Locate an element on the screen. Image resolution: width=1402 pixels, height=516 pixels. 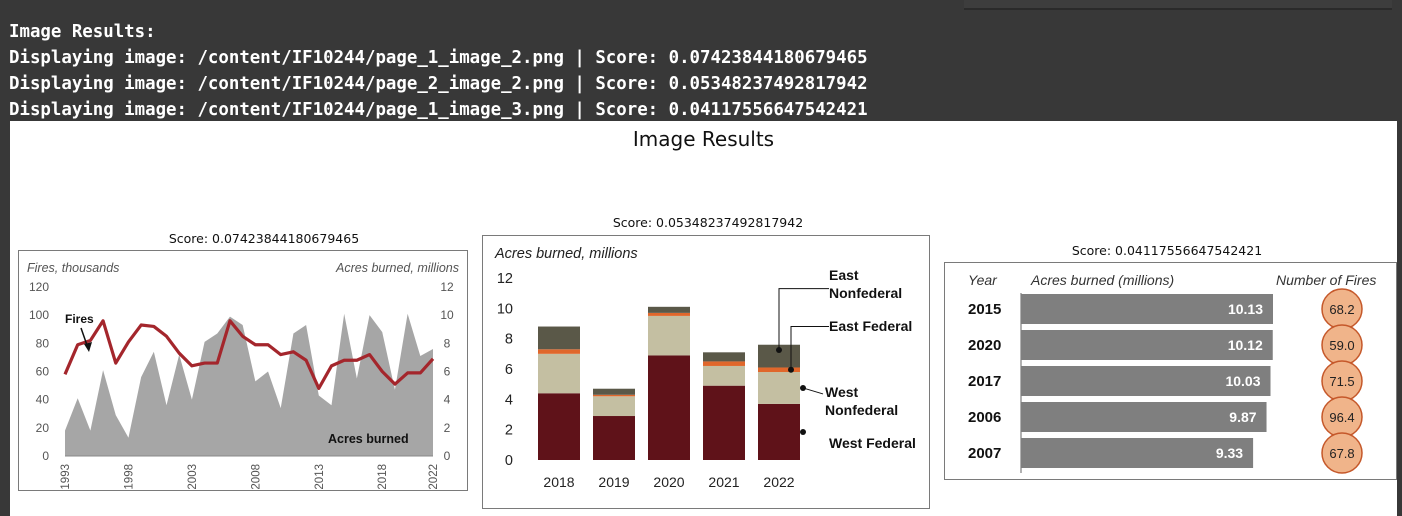
header-acres: Acres burned (millions) is located at coordinates (1102, 280).